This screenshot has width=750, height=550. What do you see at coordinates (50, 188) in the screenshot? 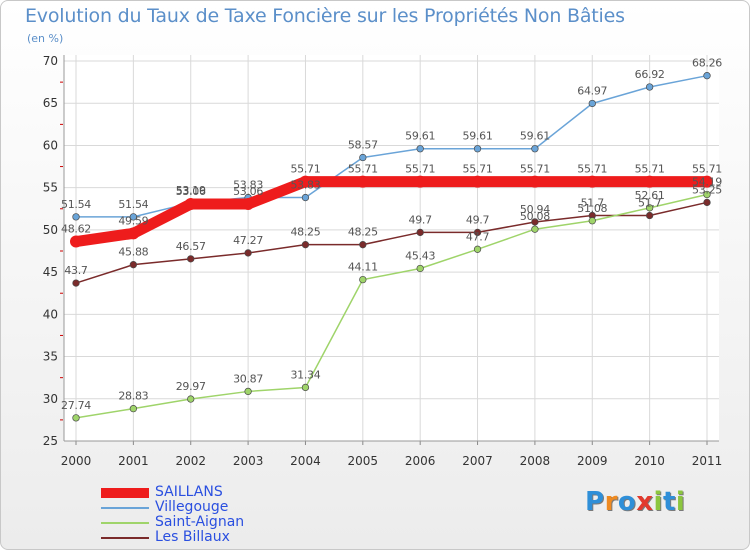
I see `y-tick-label: 55` at bounding box center [50, 188].